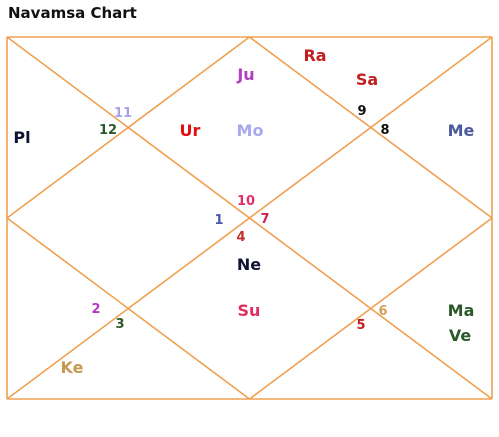 This screenshot has width=499, height=437. I want to click on house-number-5: 5, so click(360, 325).